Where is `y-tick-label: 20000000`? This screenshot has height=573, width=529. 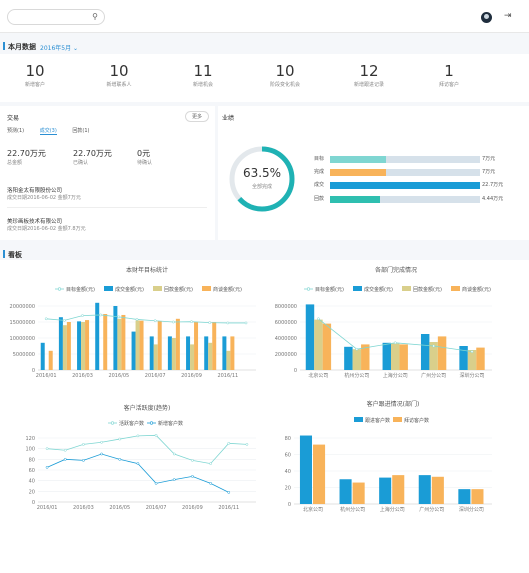
y-tick-label: 20000000 is located at coordinates (22, 307).